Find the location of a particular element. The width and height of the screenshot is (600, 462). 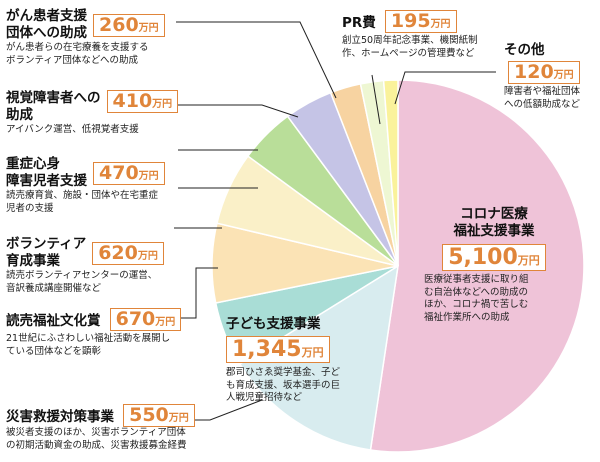

label-shikaku-desc-1: アイバンク運営、低視覚者支援 is located at coordinates (72, 129).